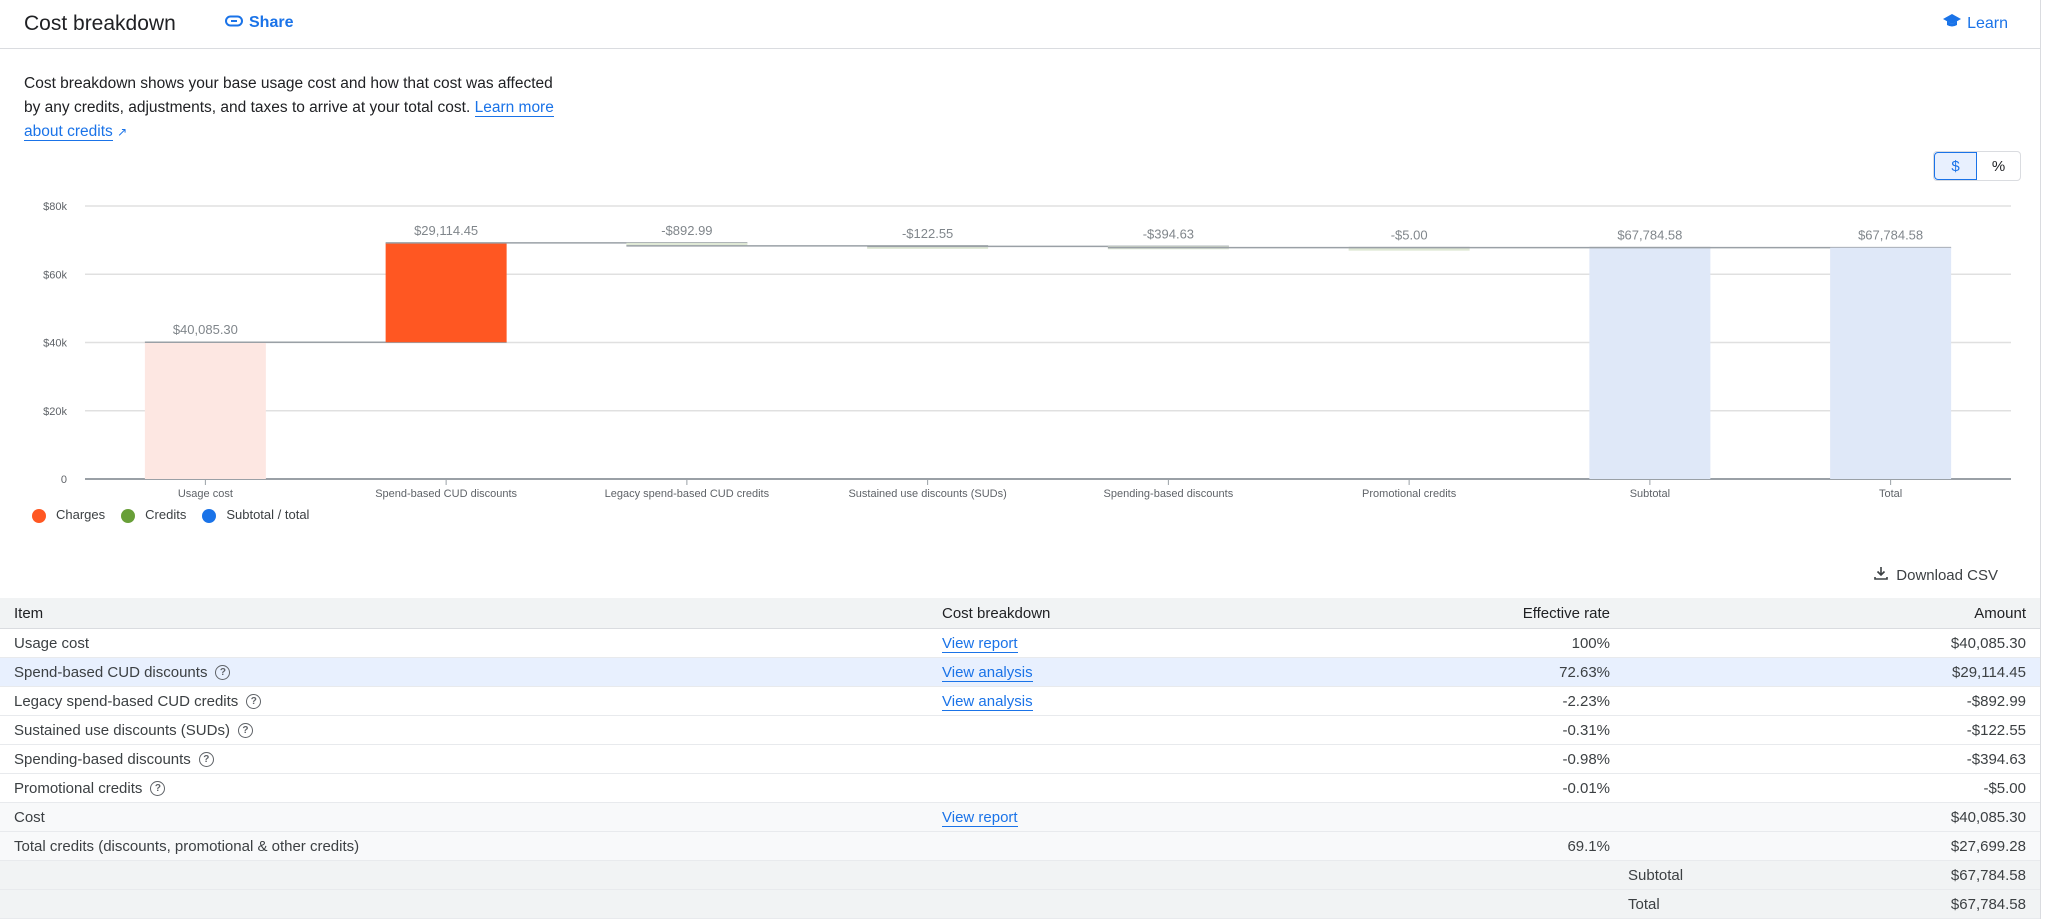 This screenshot has width=2048, height=919. I want to click on learn-more-credits-link: Learn more about credits, so click(289, 120).